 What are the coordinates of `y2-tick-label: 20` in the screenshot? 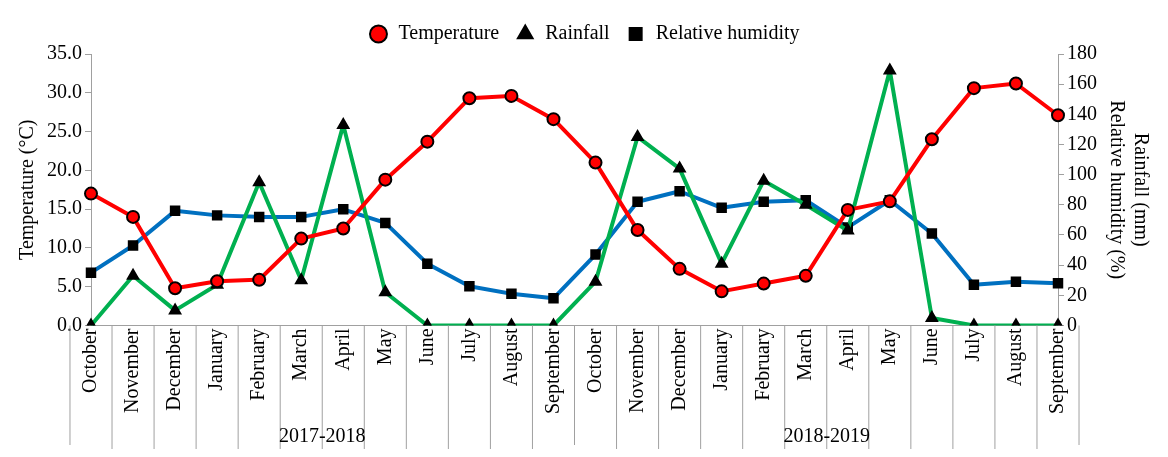 It's located at (1077, 293).